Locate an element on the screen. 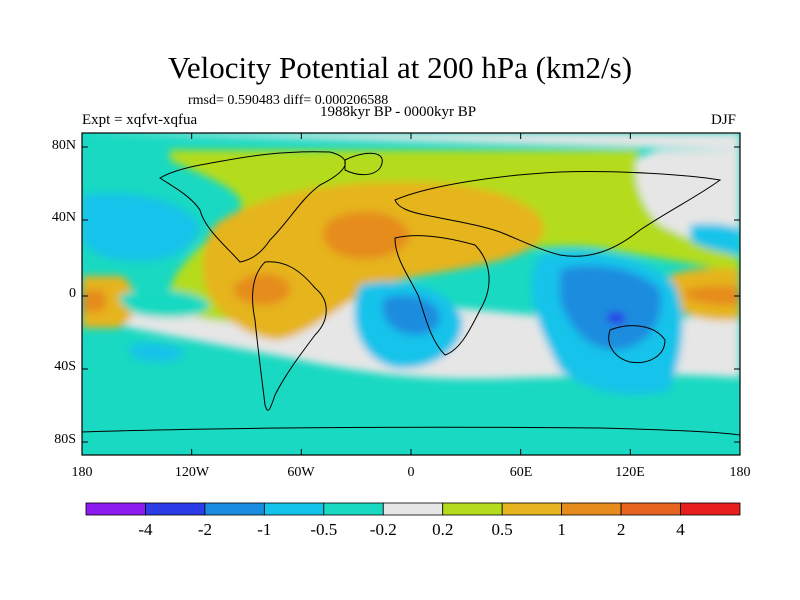 The image size is (800, 600). colorbar-label: -0.2 is located at coordinates (383, 529).